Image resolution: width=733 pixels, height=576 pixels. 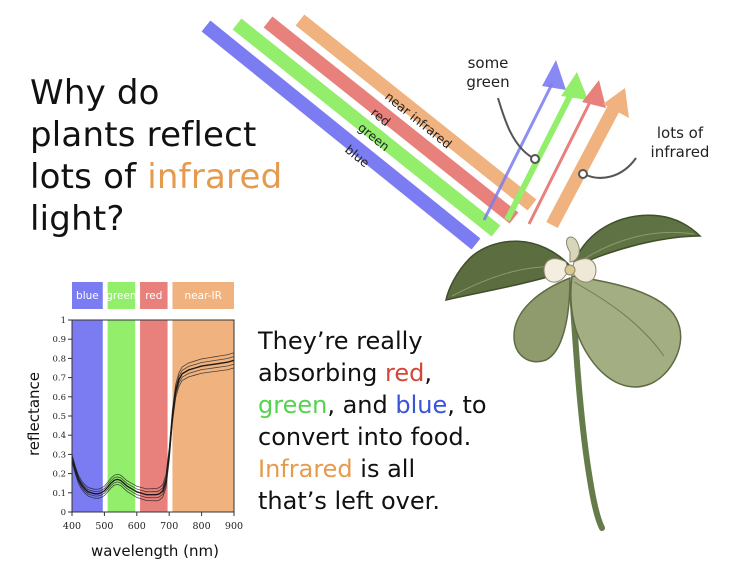 I want to click on y-tick-label-0-2: 0.2, so click(x=59, y=475).